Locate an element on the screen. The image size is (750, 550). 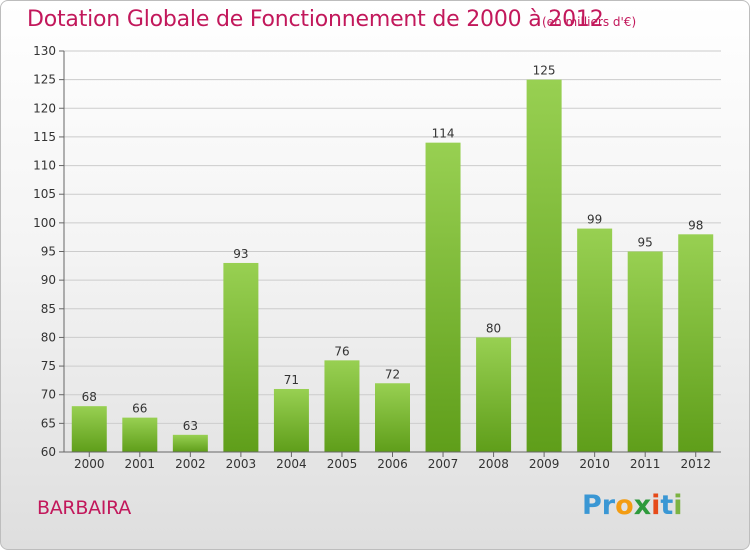
bar-2006 is located at coordinates (392, 417).